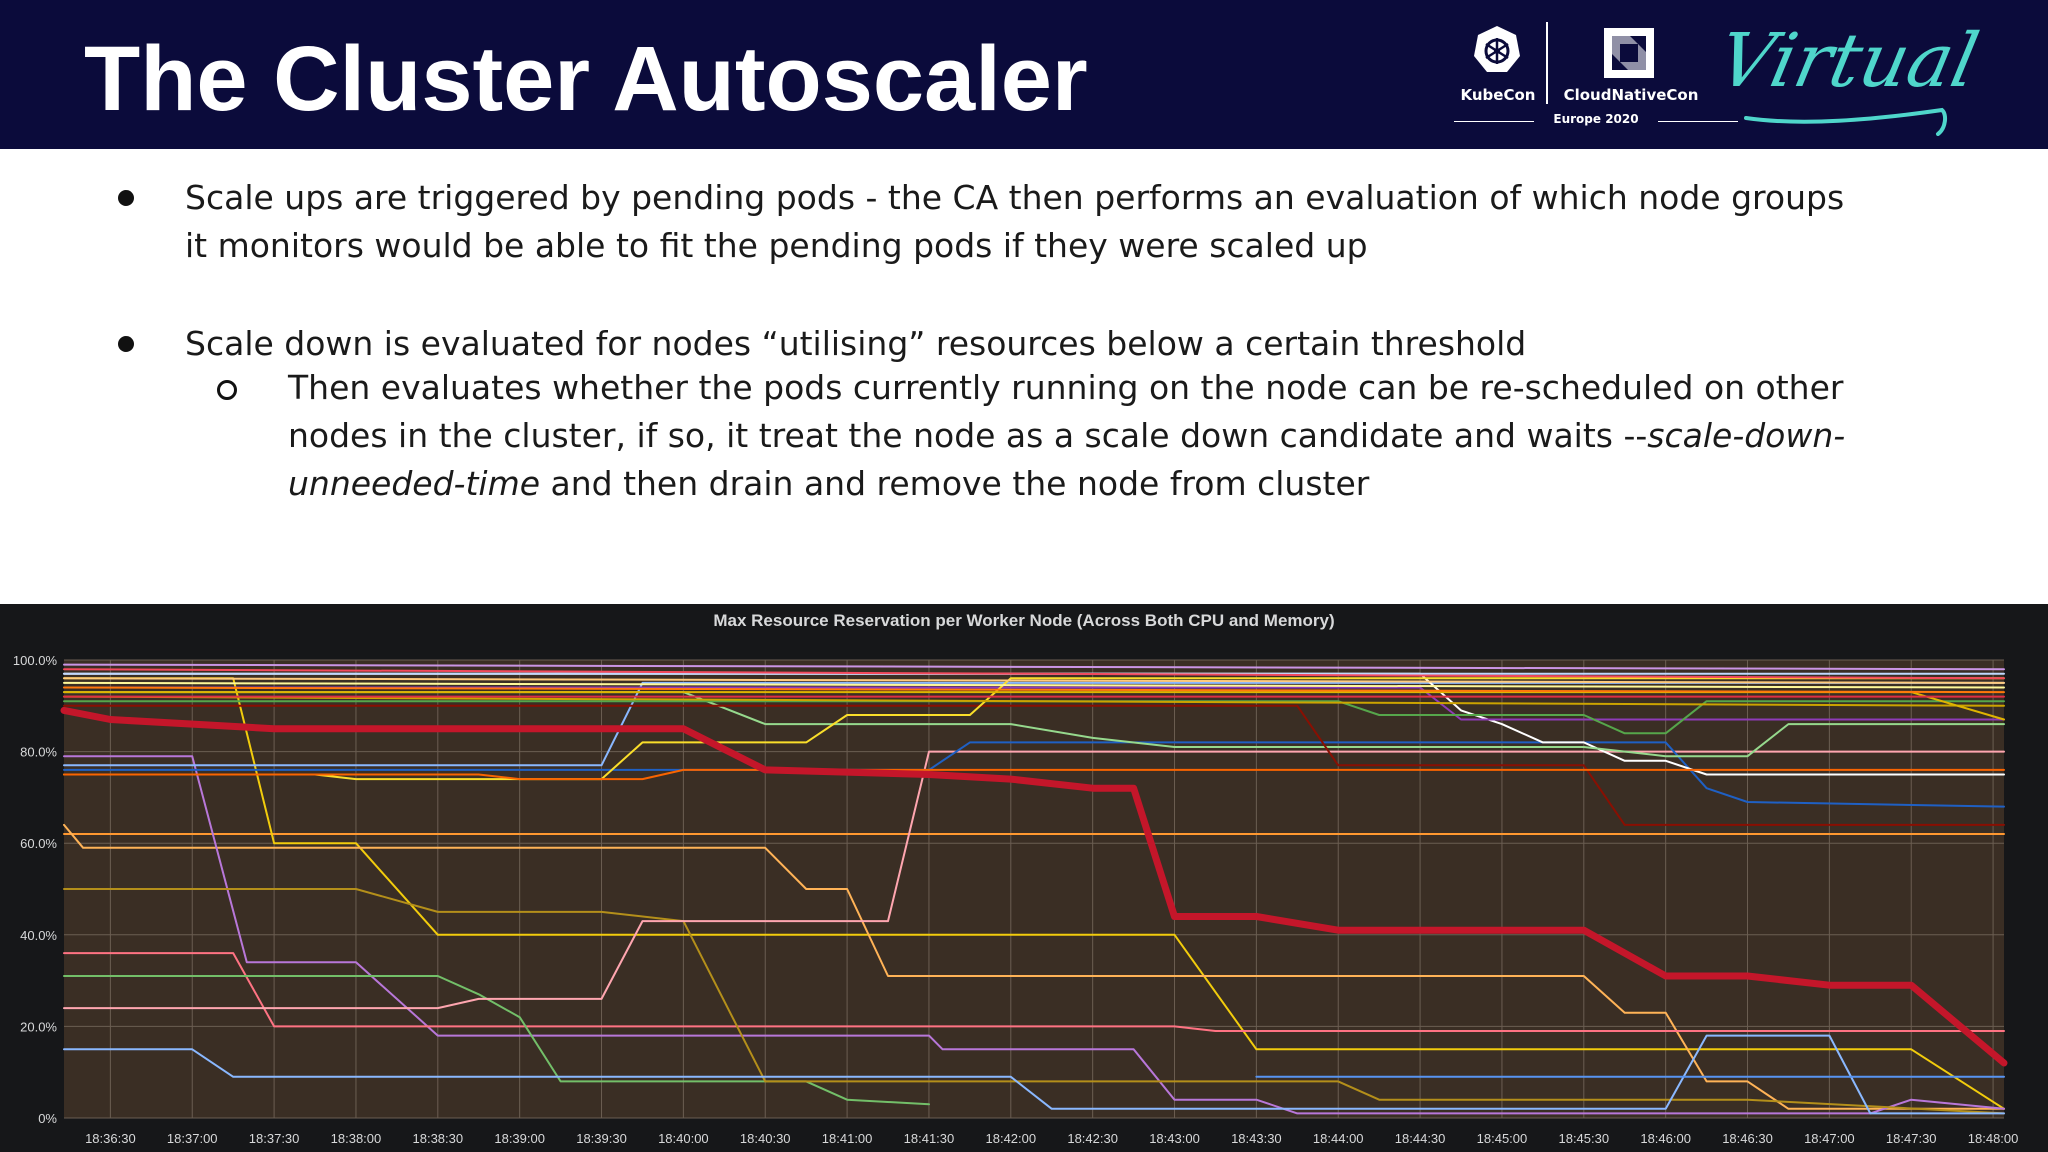  Describe the element at coordinates (586, 79) in the screenshot. I see `slide-title: The Cluster Autoscaler` at that location.